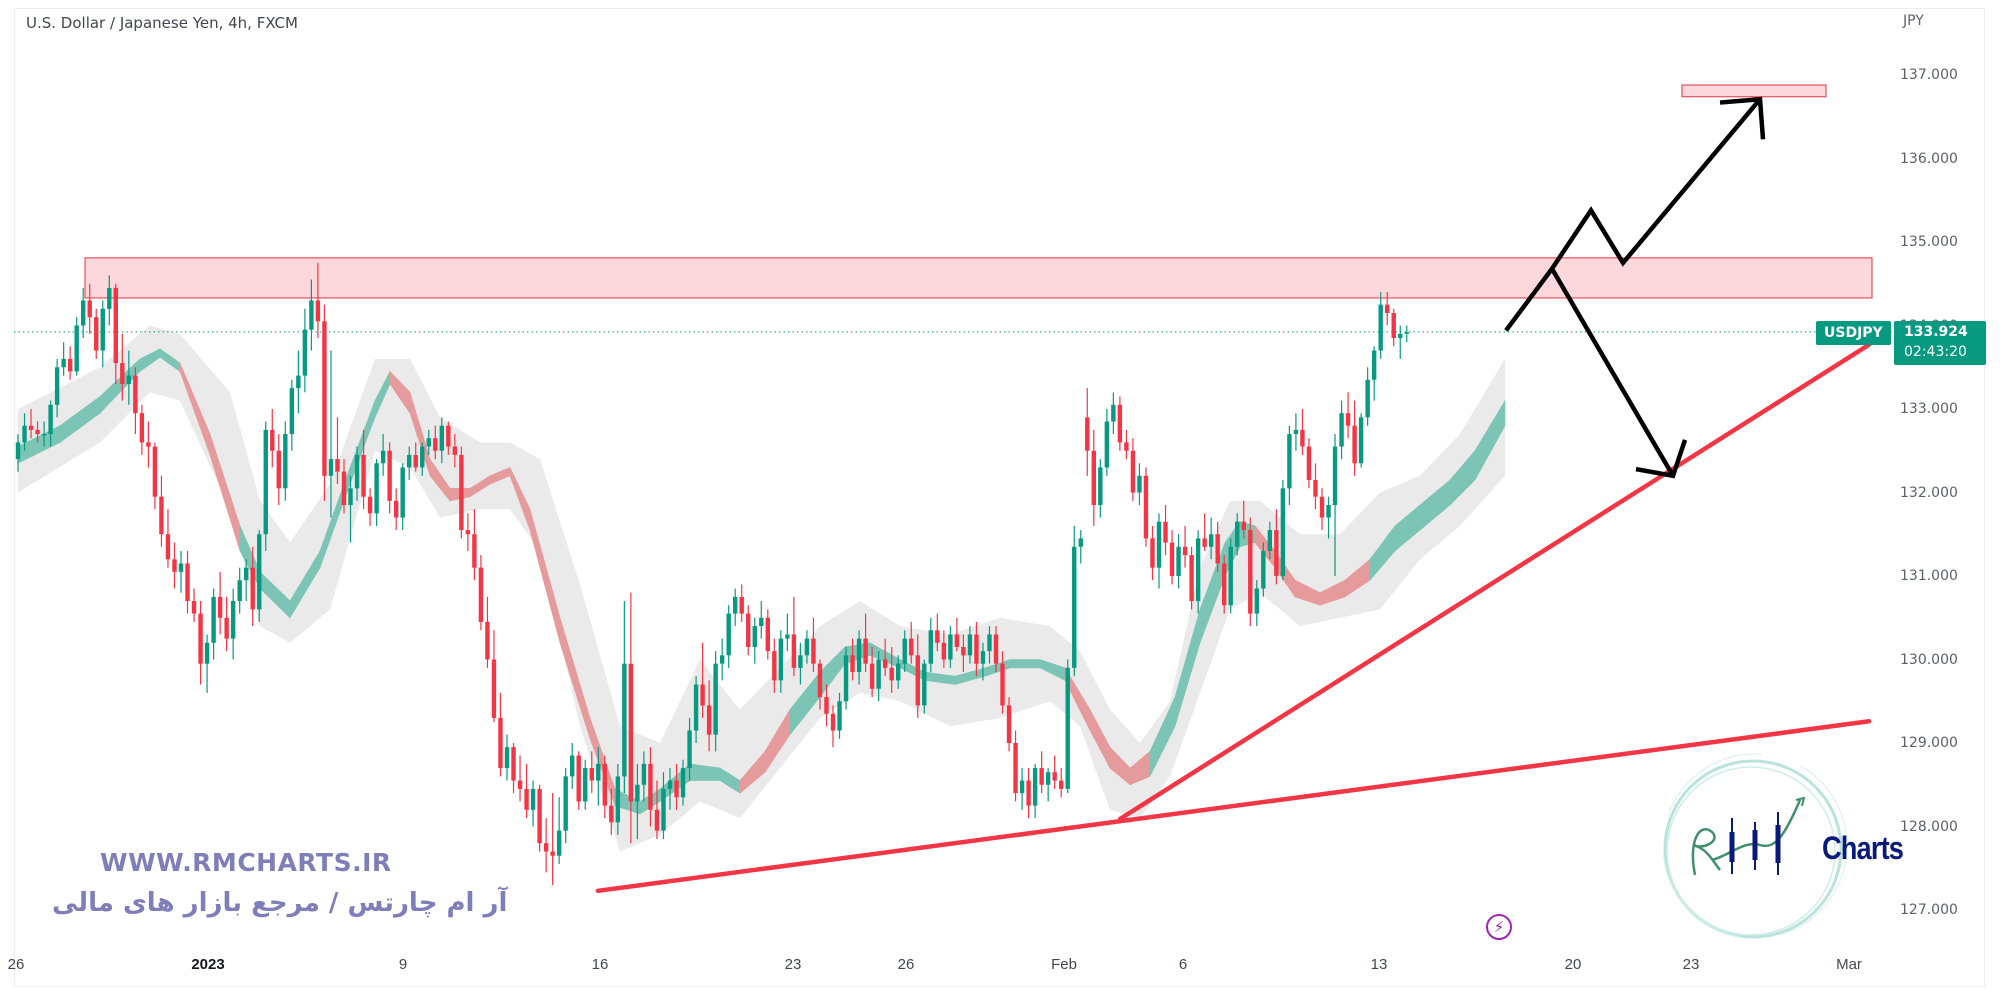  I want to click on projection-arrows, so click(1635, 287).